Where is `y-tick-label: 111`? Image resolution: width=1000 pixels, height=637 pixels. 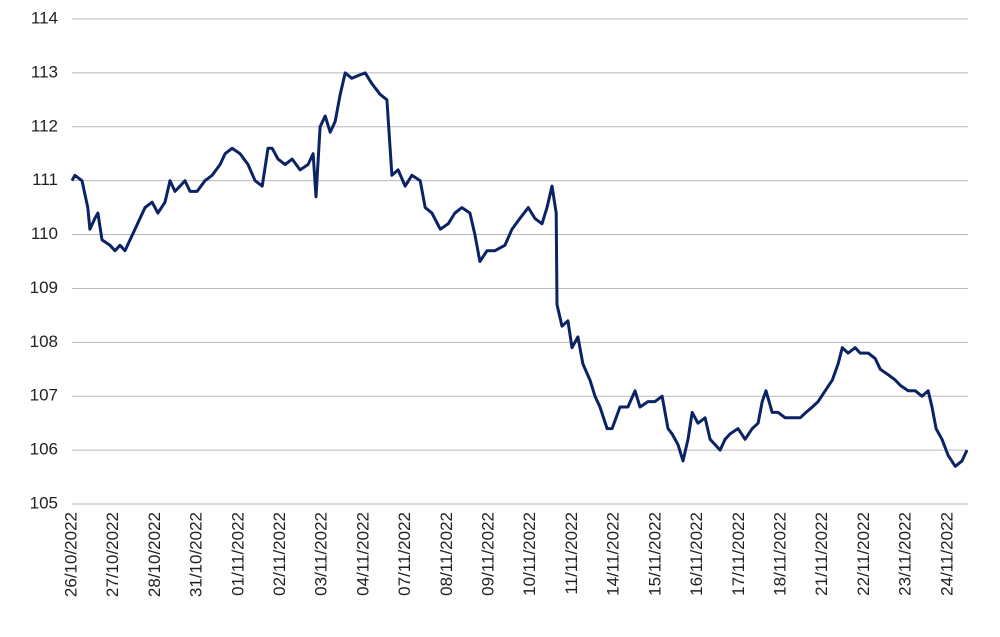
y-tick-label: 111 is located at coordinates (45, 179).